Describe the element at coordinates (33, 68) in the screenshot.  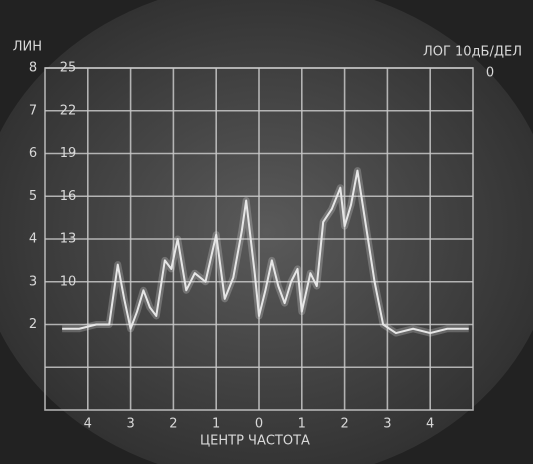
I see `y-tick-label: 8` at that location.